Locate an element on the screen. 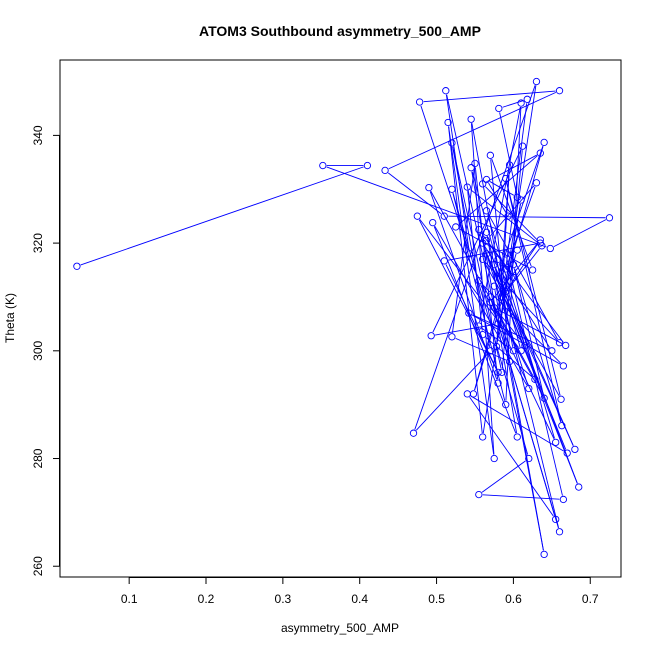 This screenshot has width=650, height=650. x-tick-label: 0.3 is located at coordinates (283, 599).